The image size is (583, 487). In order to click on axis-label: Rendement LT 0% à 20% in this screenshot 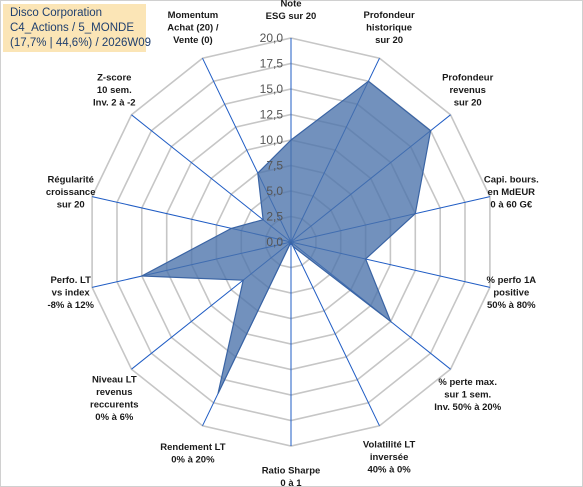, I will do `click(192, 454)`.